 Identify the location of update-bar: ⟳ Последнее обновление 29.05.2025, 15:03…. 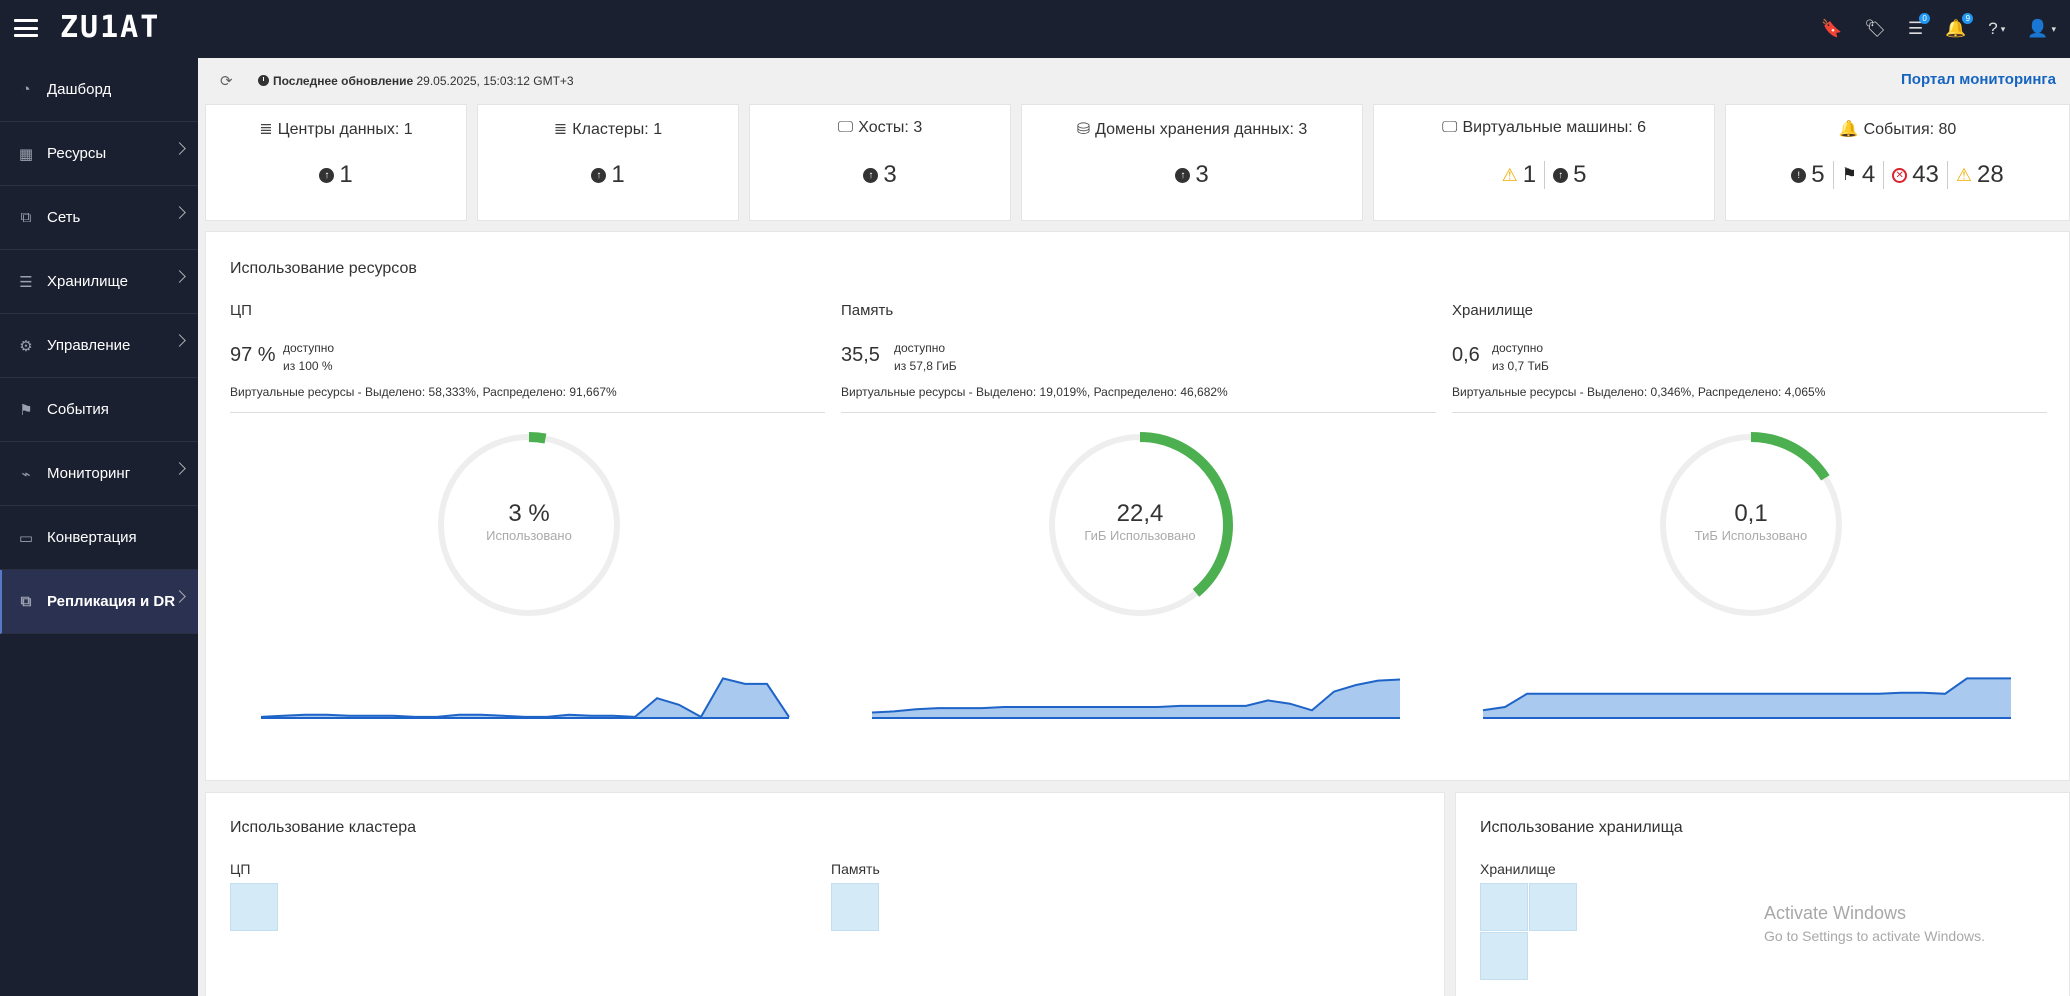
(1134, 81).